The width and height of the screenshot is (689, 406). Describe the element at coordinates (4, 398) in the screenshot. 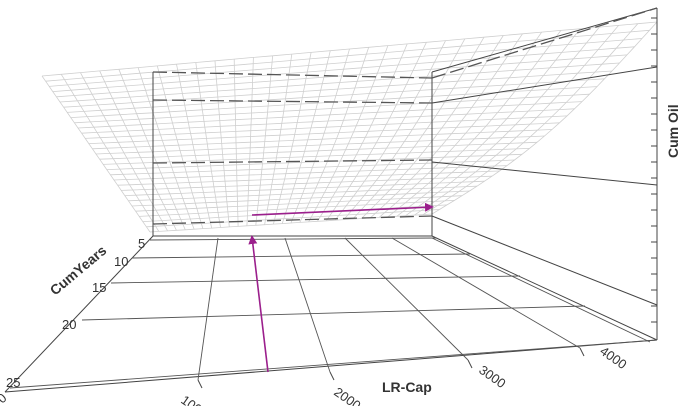

I see `y-tick-label: 0` at that location.